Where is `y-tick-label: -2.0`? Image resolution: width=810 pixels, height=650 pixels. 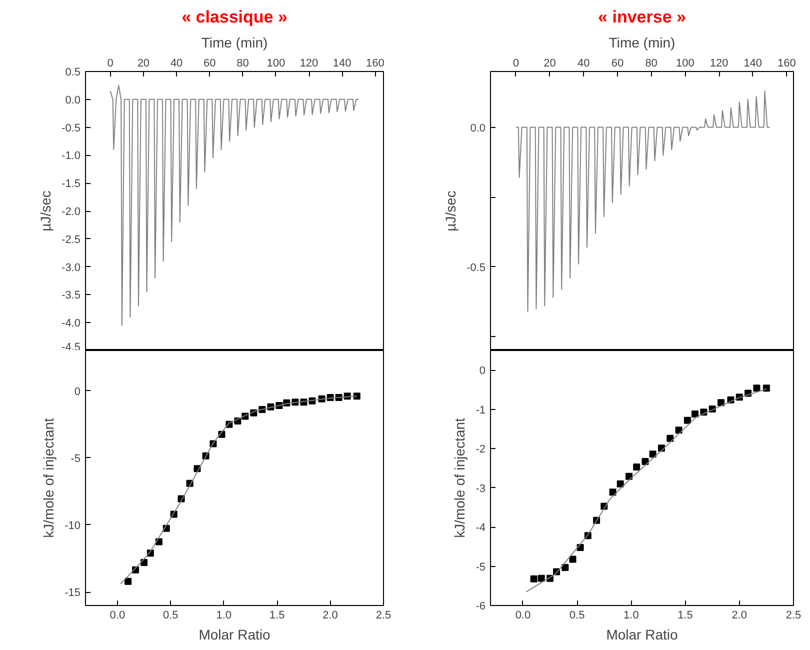 y-tick-label: -2.0 is located at coordinates (71, 212).